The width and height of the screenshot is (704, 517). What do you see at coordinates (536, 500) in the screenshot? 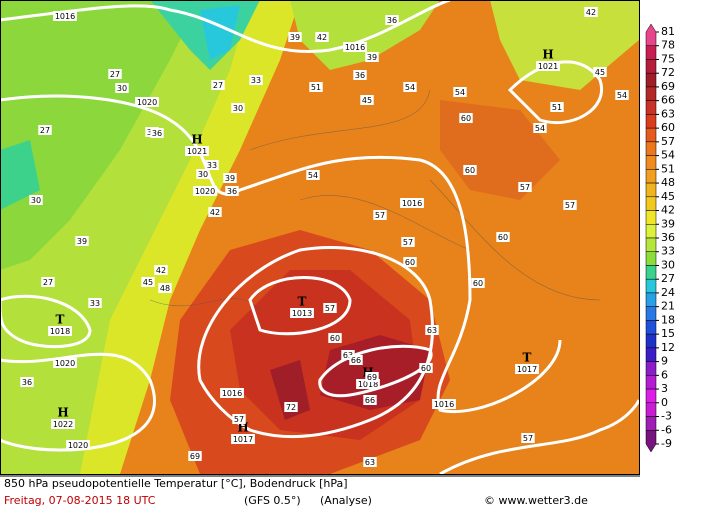
I see `footer-credit: © www.wetter3.de` at bounding box center [536, 500].